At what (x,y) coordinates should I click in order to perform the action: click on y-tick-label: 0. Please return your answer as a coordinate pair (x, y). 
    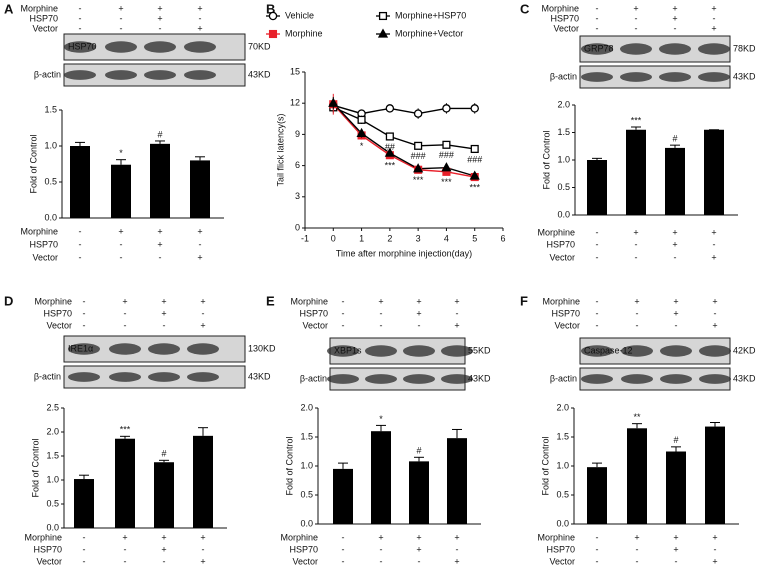
    Looking at the image, I should click on (297, 227).